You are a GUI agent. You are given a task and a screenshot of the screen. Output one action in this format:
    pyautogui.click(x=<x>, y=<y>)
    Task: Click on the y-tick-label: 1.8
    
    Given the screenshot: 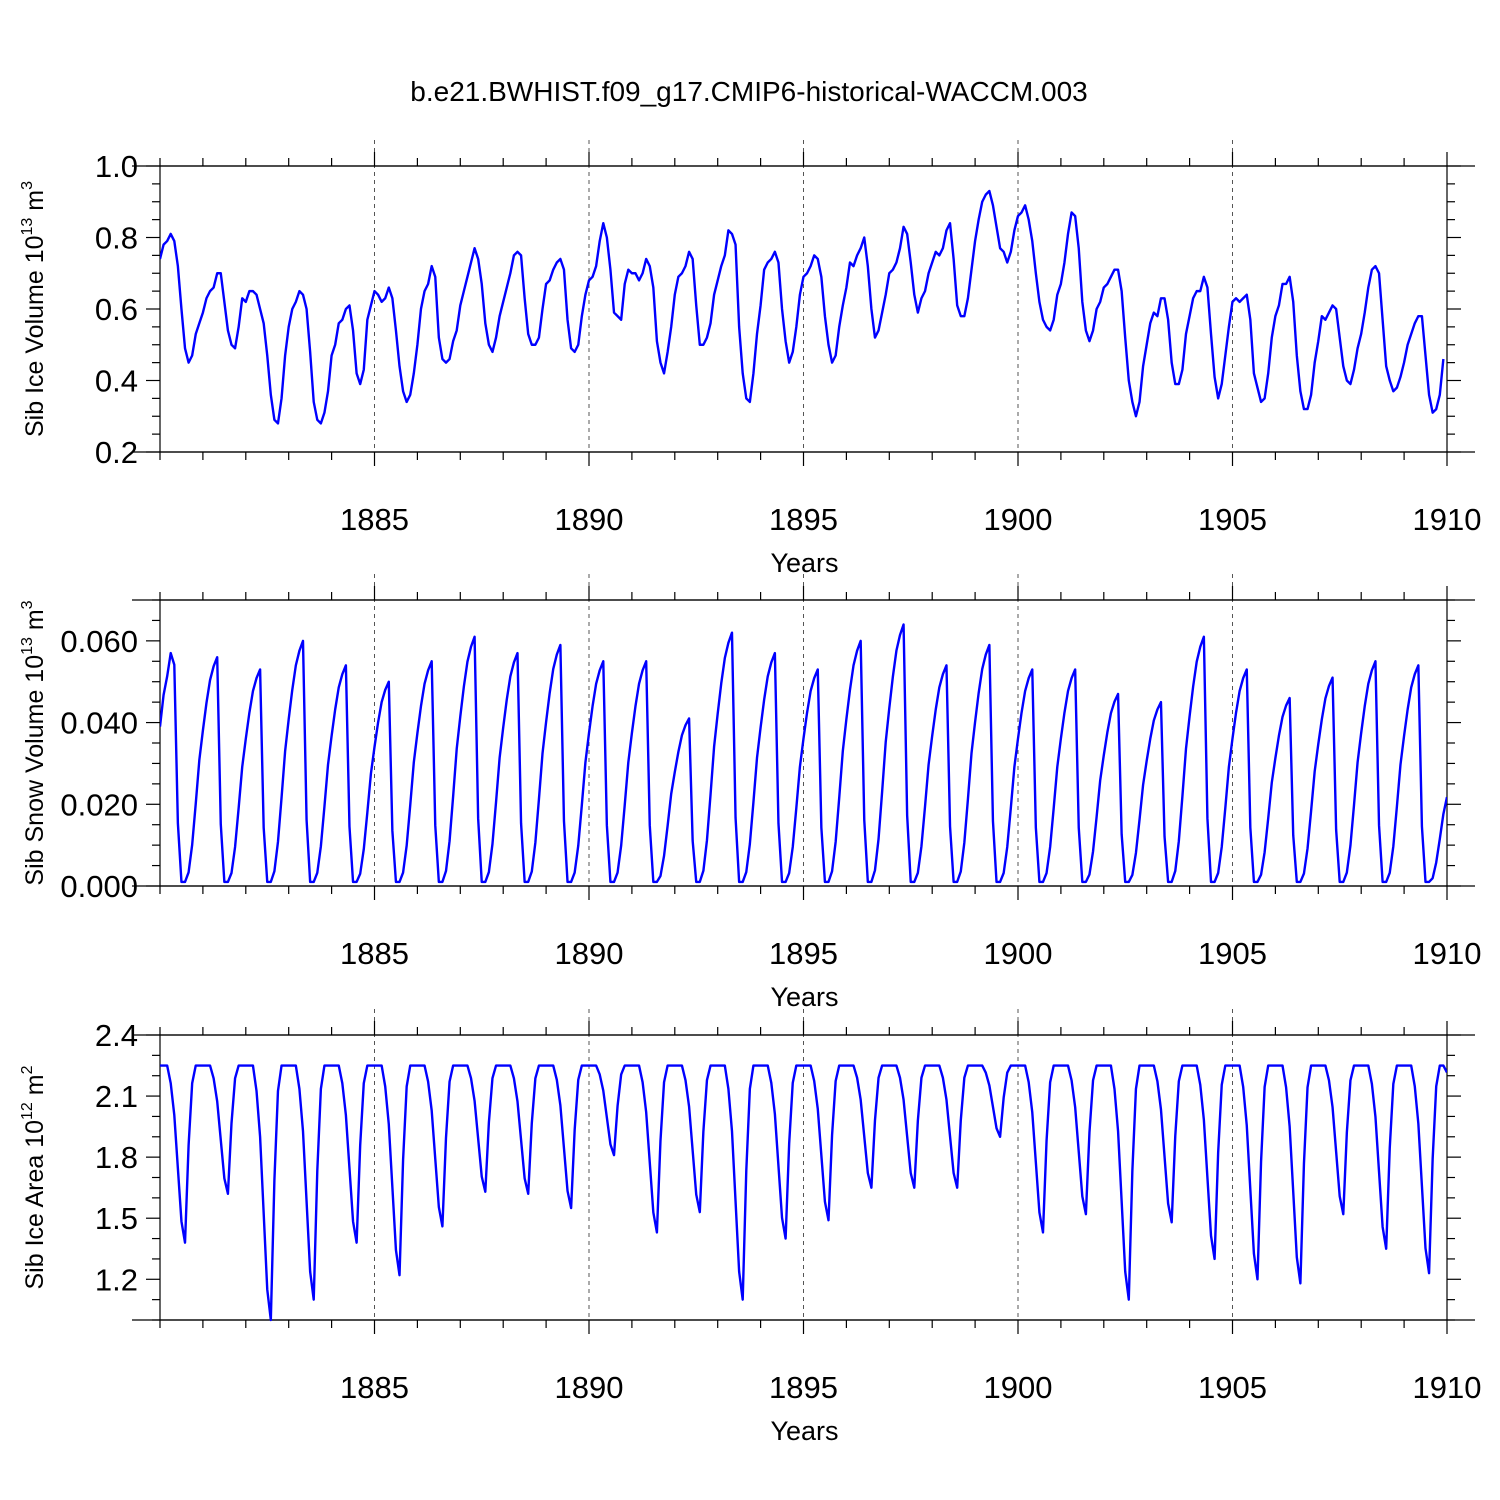 What is the action you would take?
    pyautogui.click(x=116, y=1157)
    